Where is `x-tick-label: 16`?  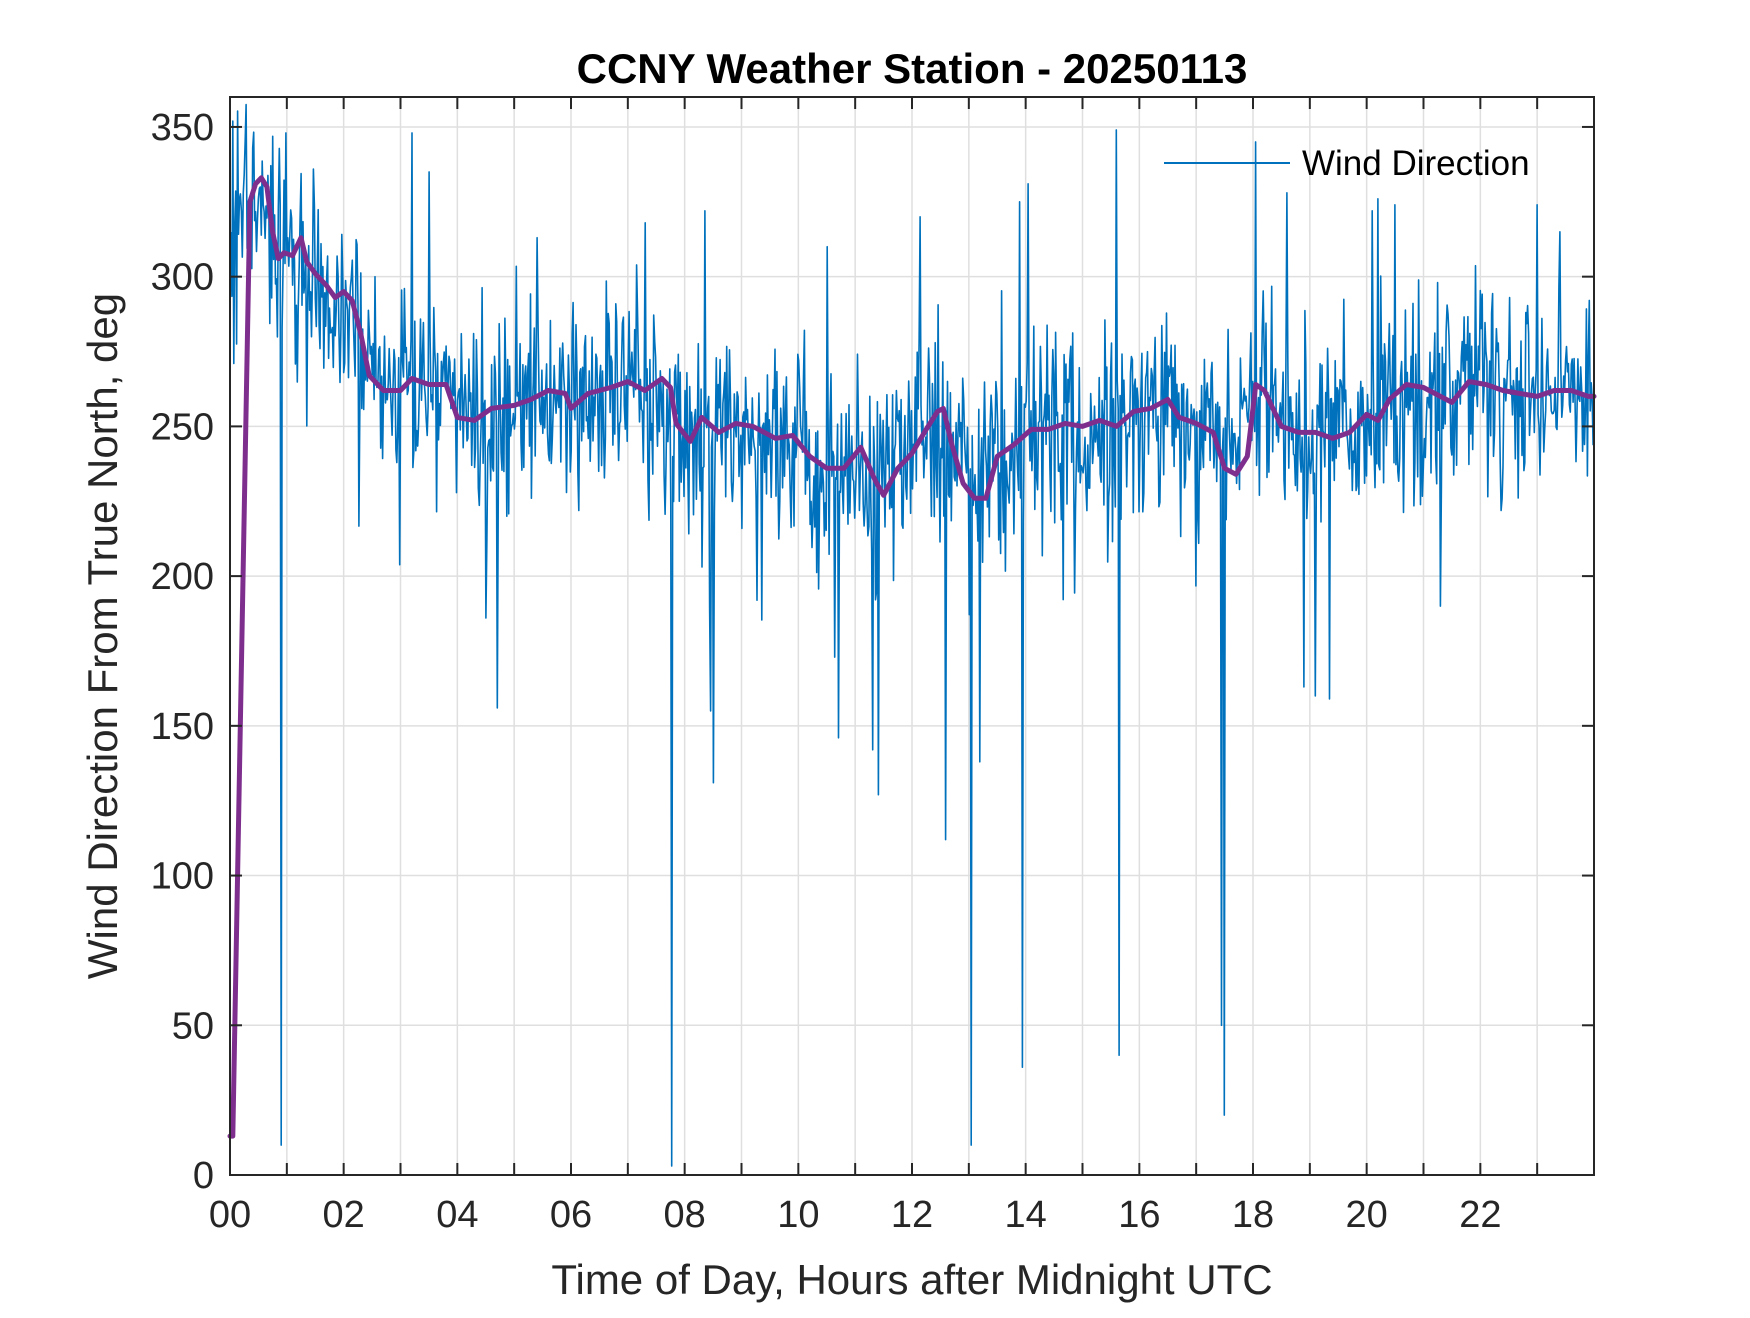
x-tick-label: 16 is located at coordinates (1139, 1215).